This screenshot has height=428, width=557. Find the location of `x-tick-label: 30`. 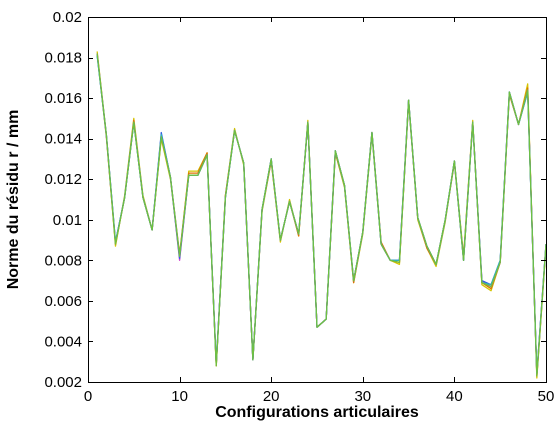

x-tick-label: 30 is located at coordinates (362, 396).